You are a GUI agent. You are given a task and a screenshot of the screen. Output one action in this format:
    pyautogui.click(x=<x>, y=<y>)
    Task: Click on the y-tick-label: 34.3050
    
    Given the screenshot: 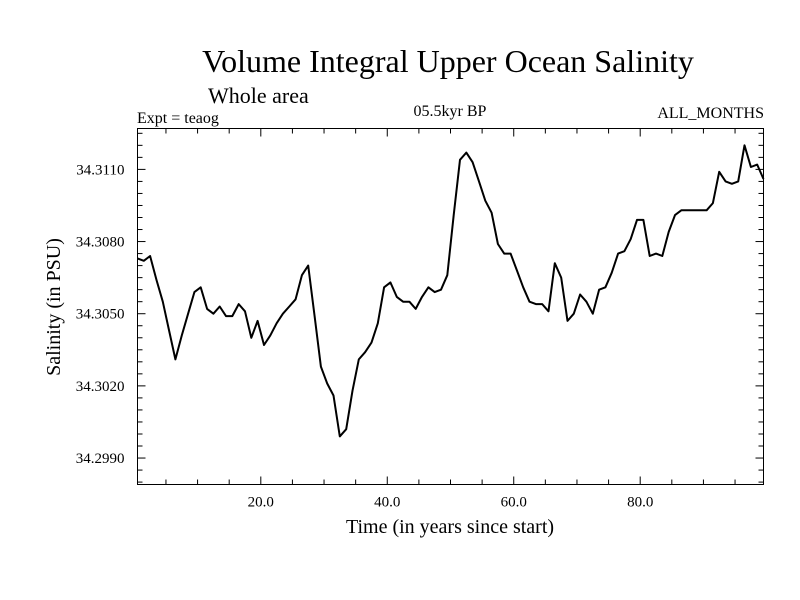 What is the action you would take?
    pyautogui.click(x=100, y=315)
    